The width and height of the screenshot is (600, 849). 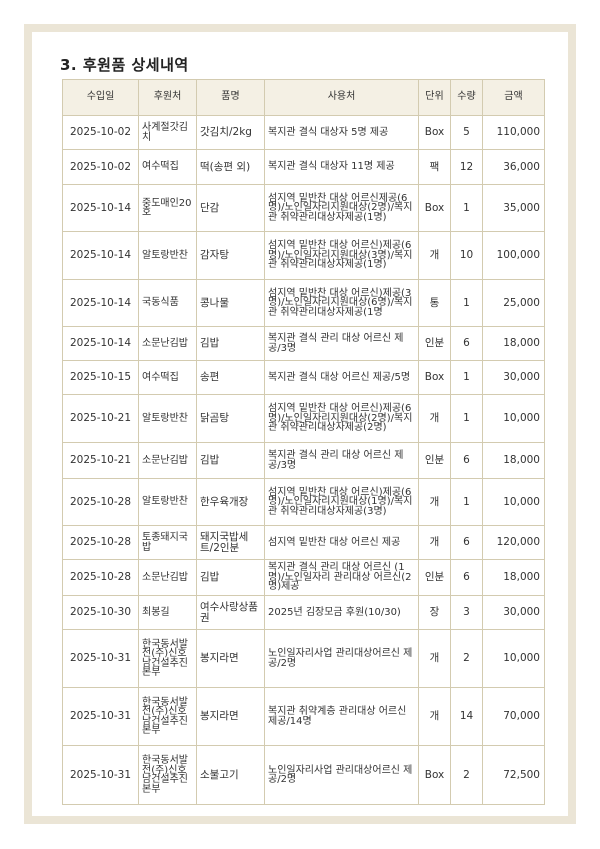 I want to click on cell-amount: 110,000, so click(x=513, y=132).